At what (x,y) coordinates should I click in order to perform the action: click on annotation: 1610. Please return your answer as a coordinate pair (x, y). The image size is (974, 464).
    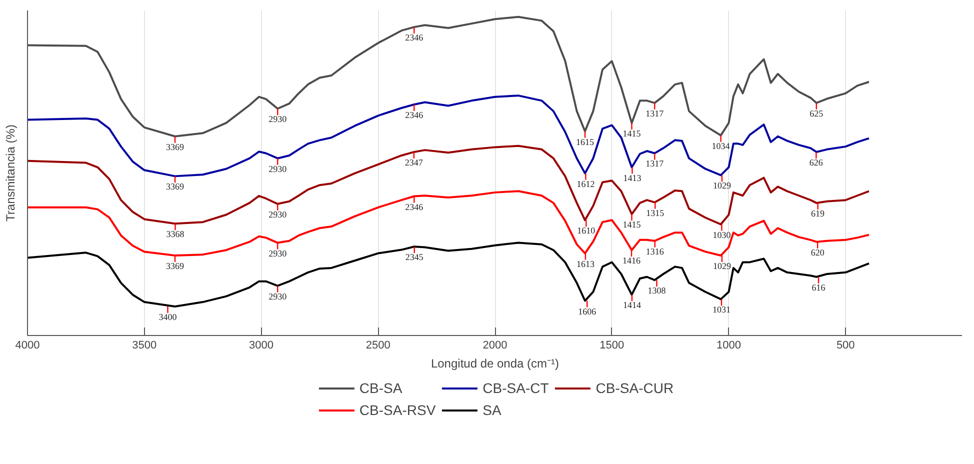
    Looking at the image, I should click on (586, 231).